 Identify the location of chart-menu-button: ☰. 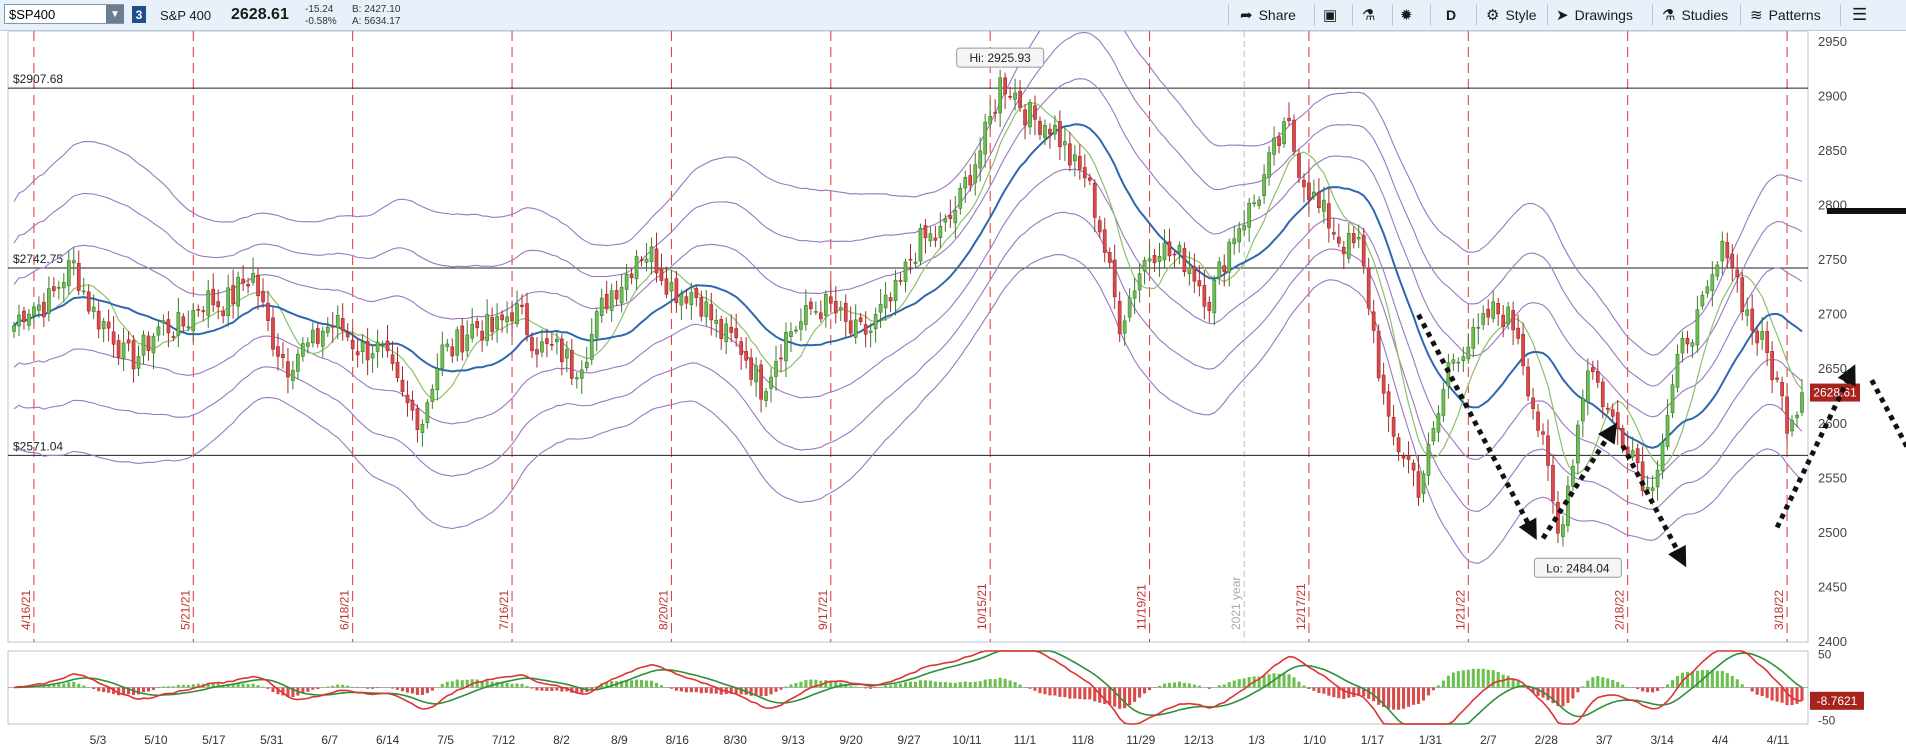
(1859, 15).